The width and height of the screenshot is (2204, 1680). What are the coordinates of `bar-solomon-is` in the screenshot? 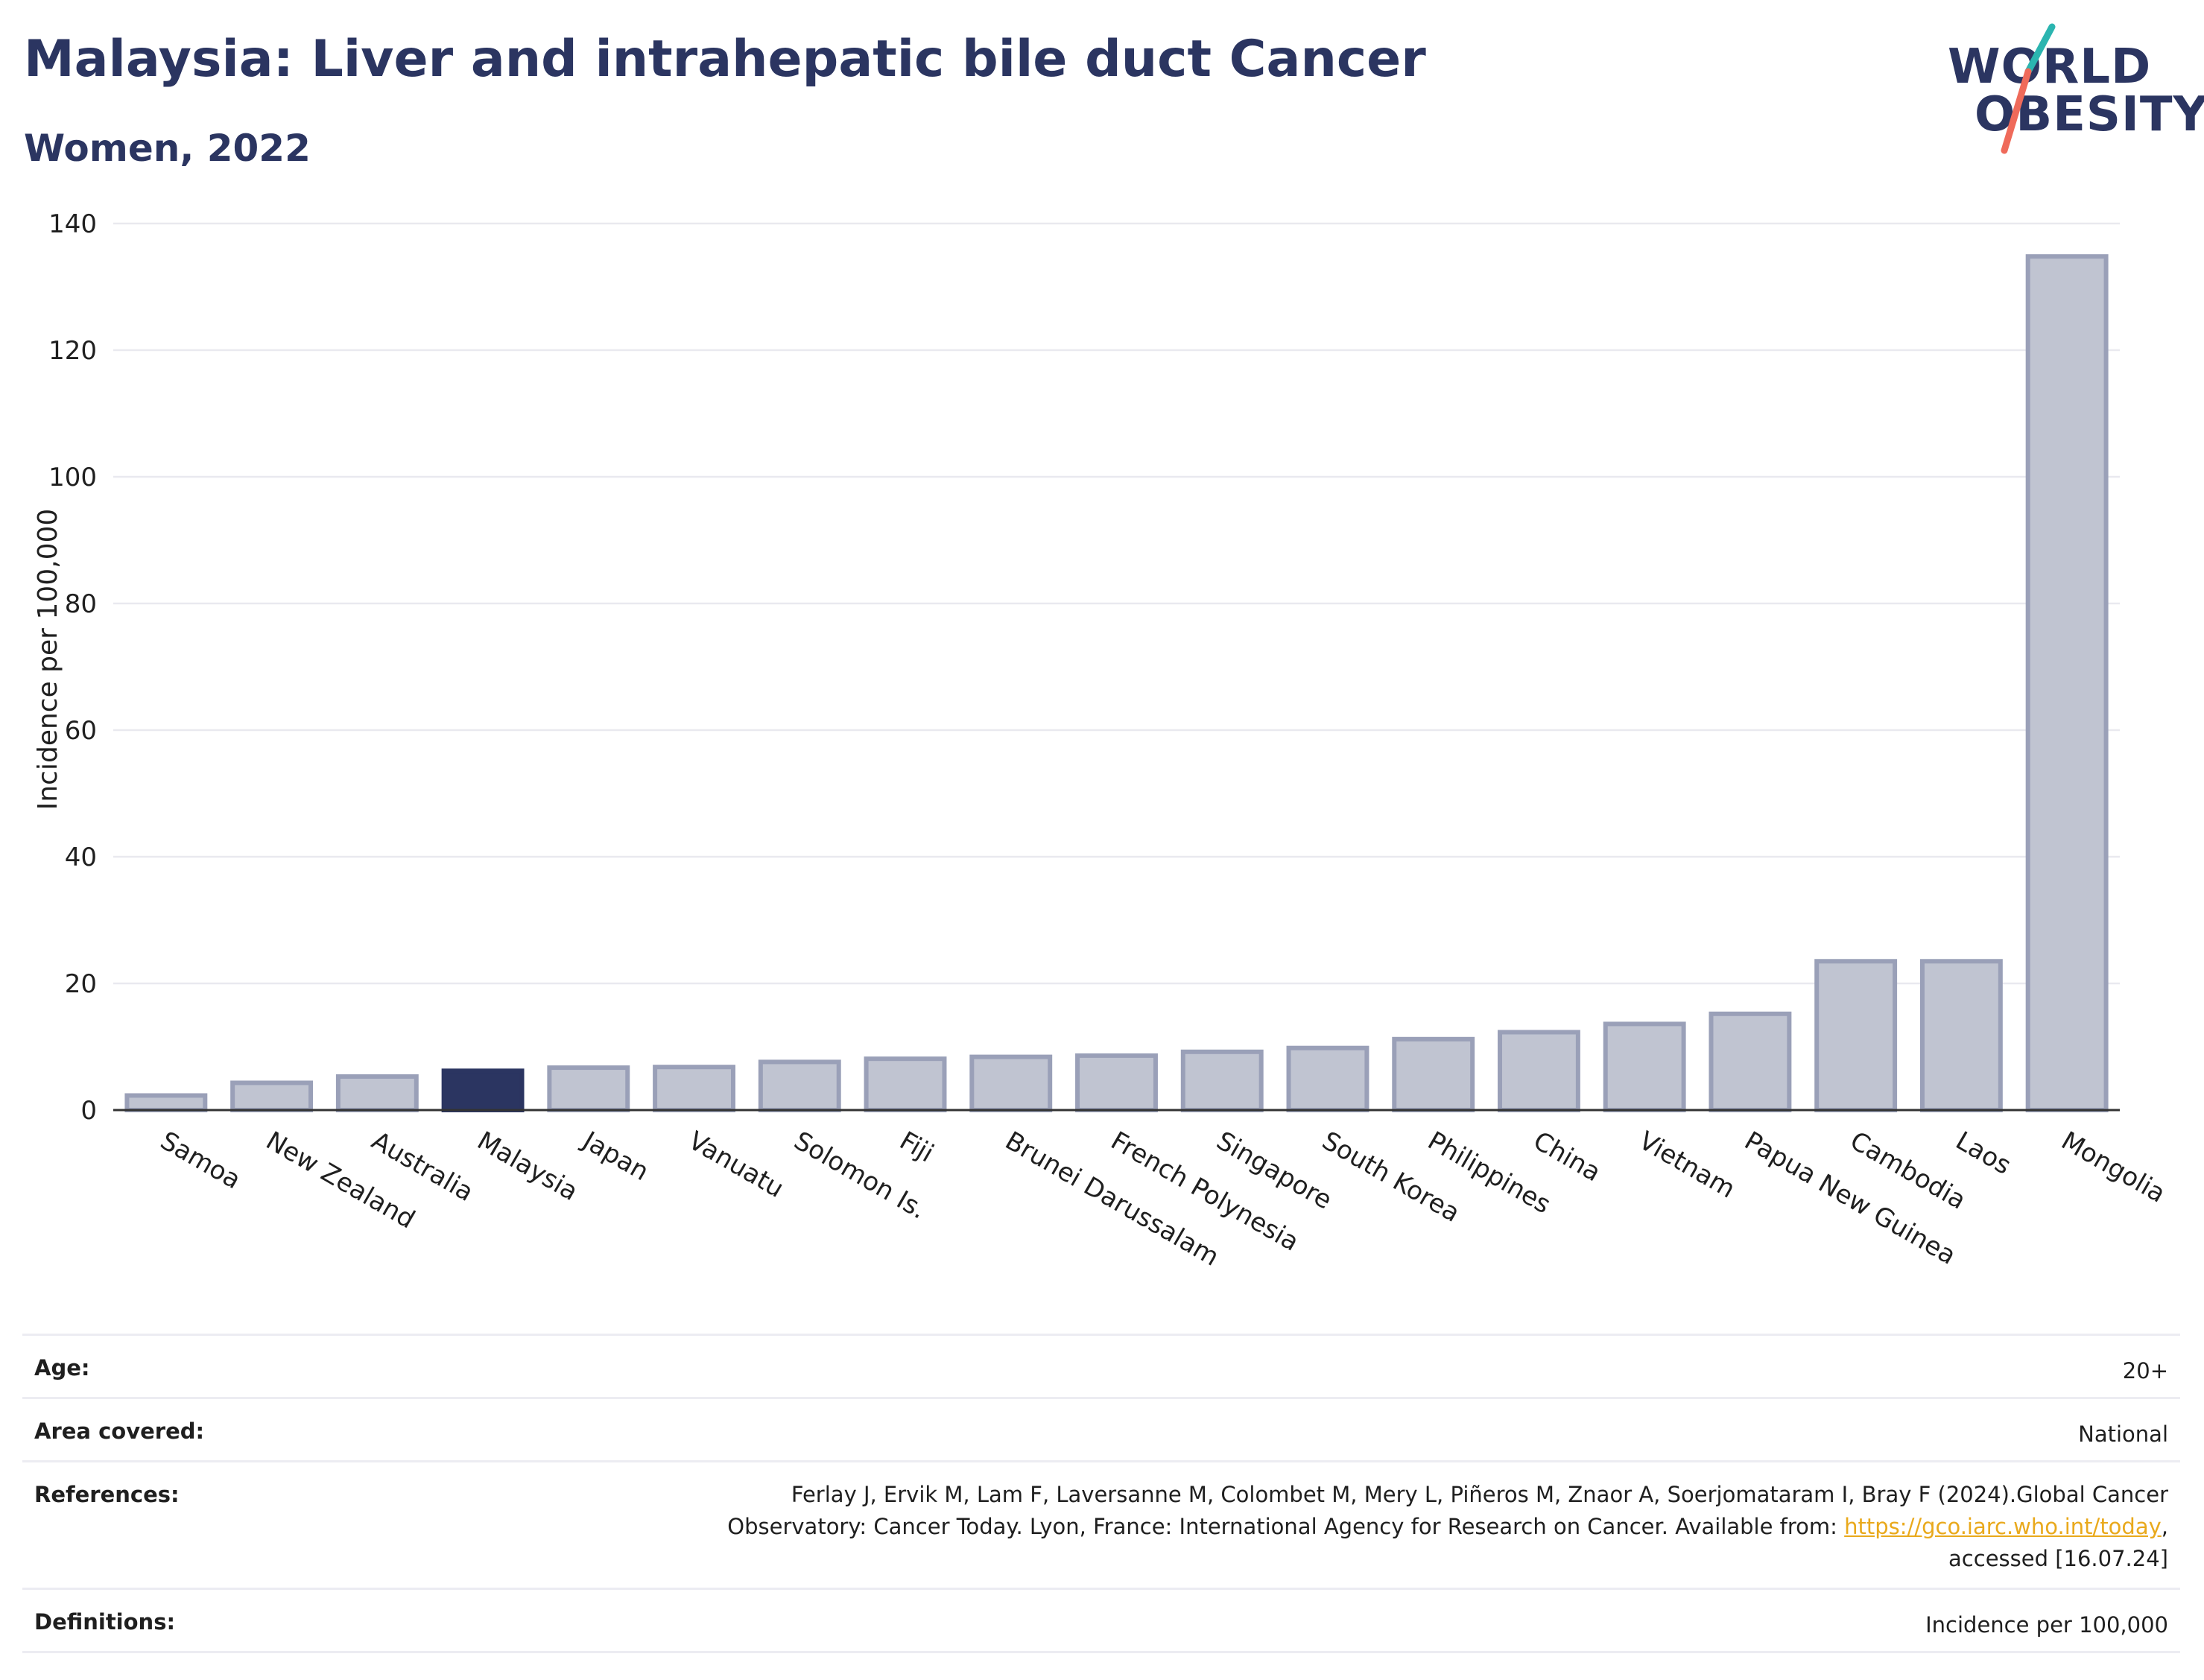 It's located at (799, 1086).